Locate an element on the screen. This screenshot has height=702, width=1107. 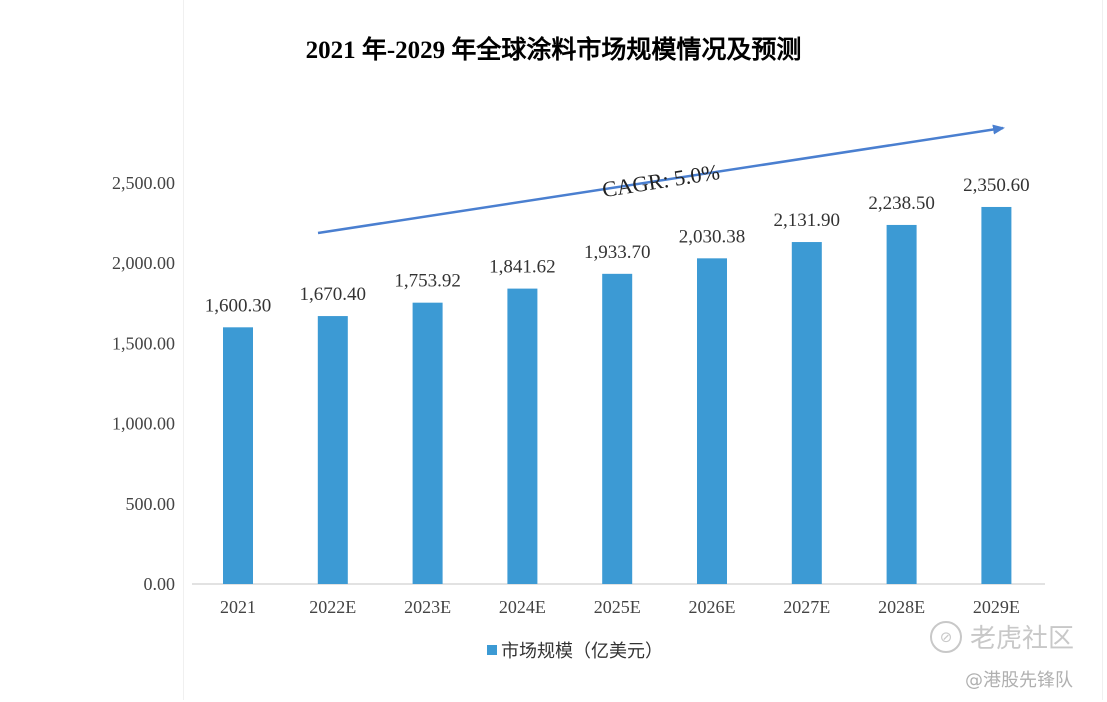
bar-value-label: 2,131.90 is located at coordinates (807, 220).